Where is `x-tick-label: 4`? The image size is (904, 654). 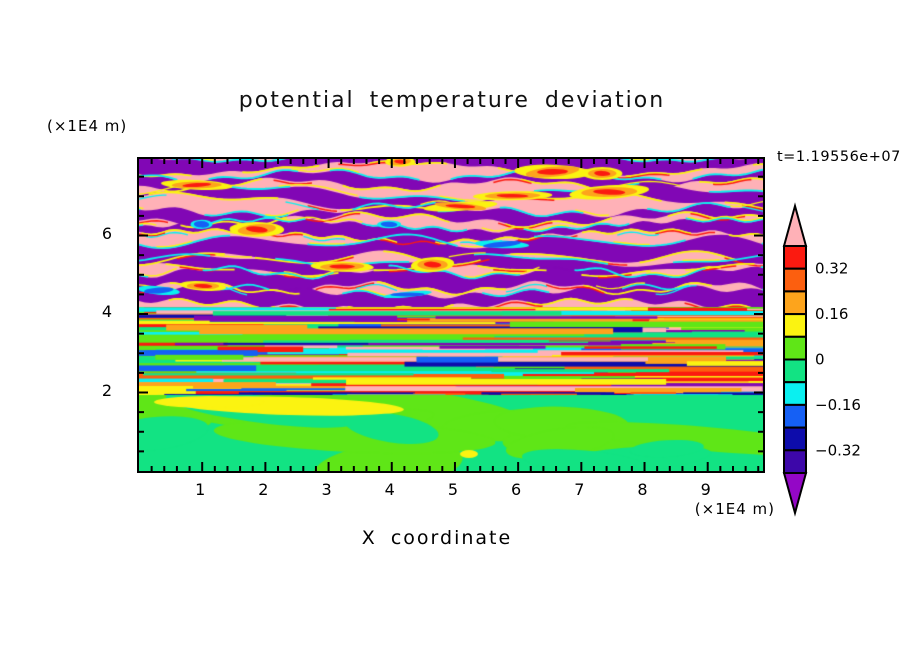 x-tick-label: 4 is located at coordinates (389, 489).